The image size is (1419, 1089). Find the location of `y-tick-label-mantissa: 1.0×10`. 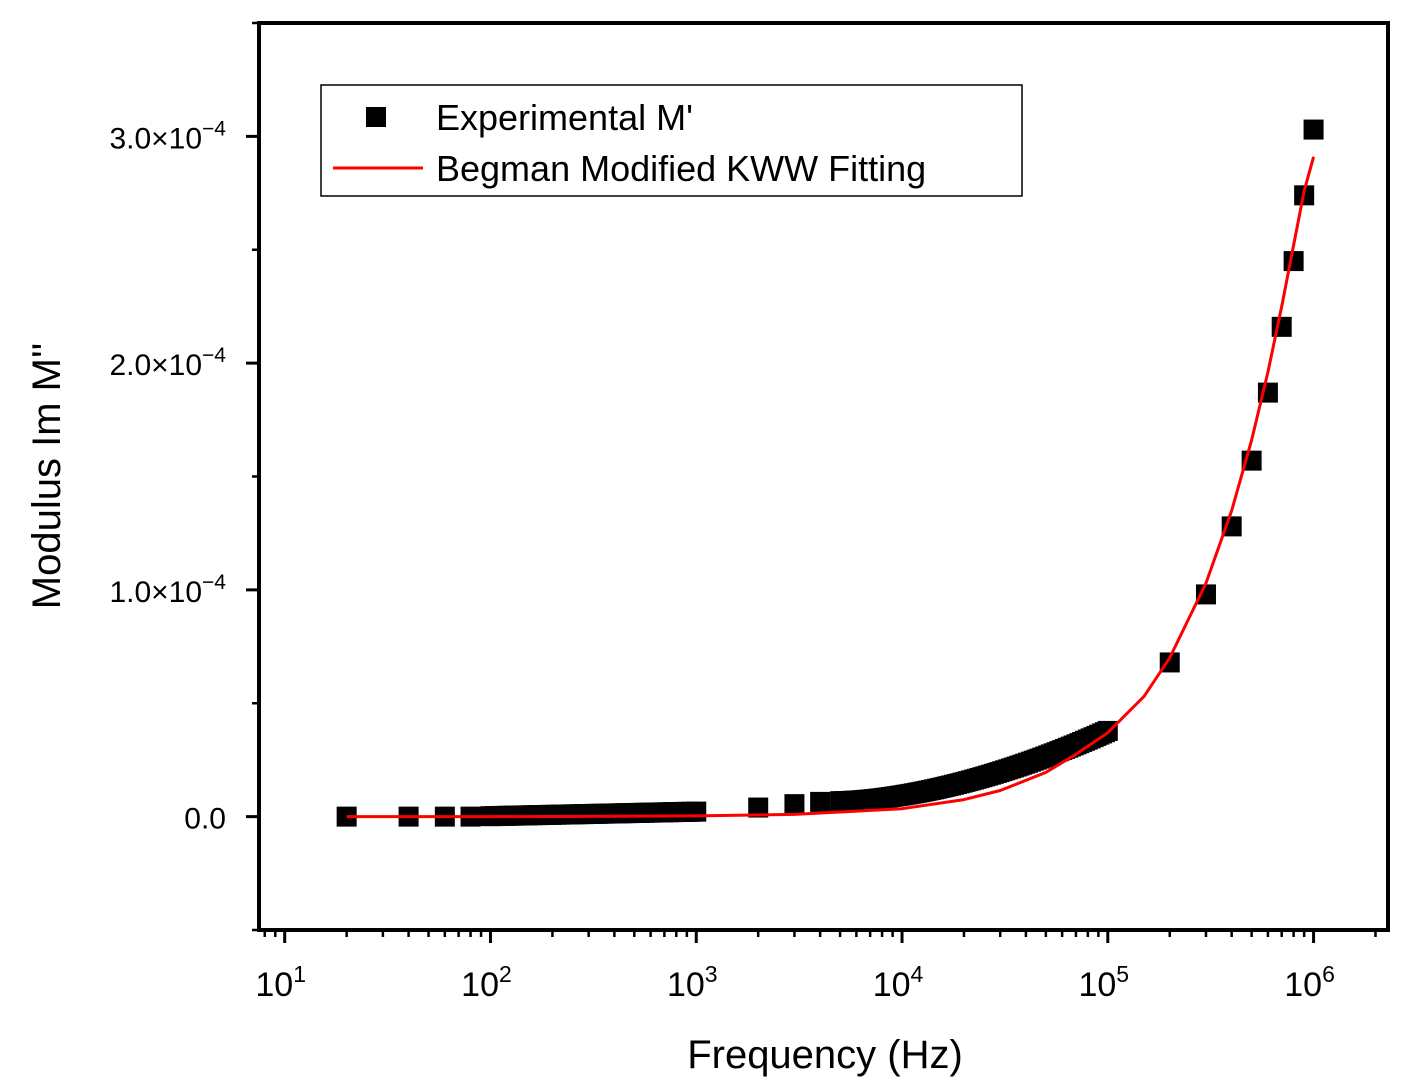

y-tick-label-mantissa: 1.0×10 is located at coordinates (155, 592).